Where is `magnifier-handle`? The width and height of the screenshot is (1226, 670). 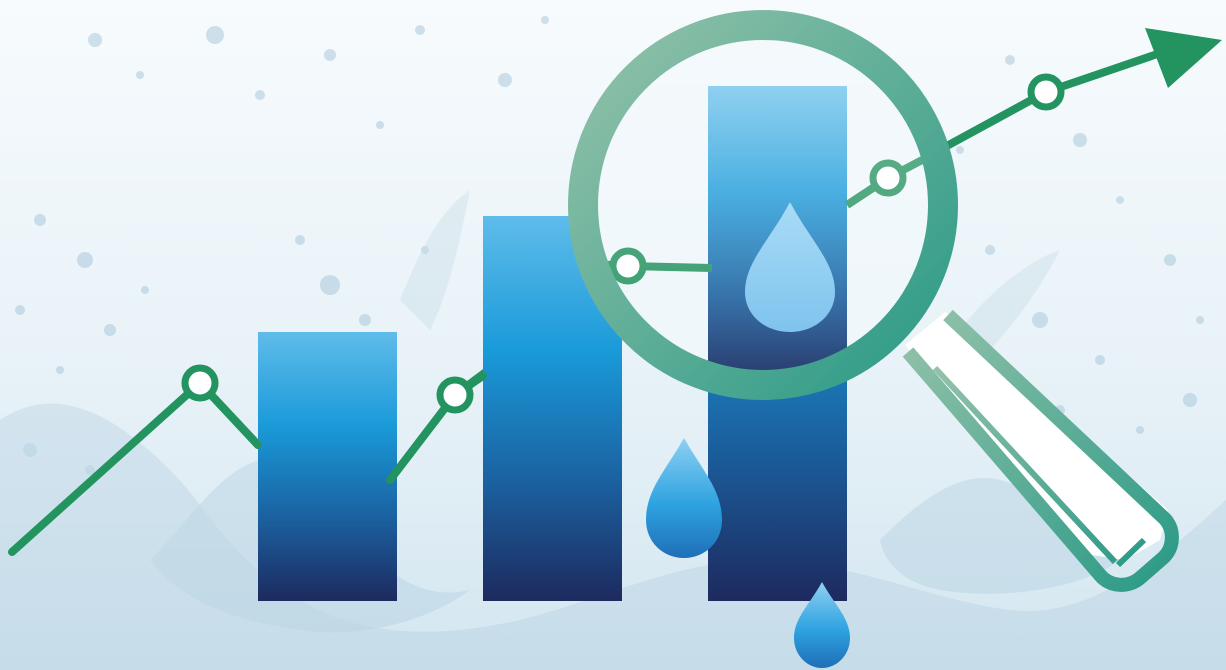 magnifier-handle is located at coordinates (1040, 450).